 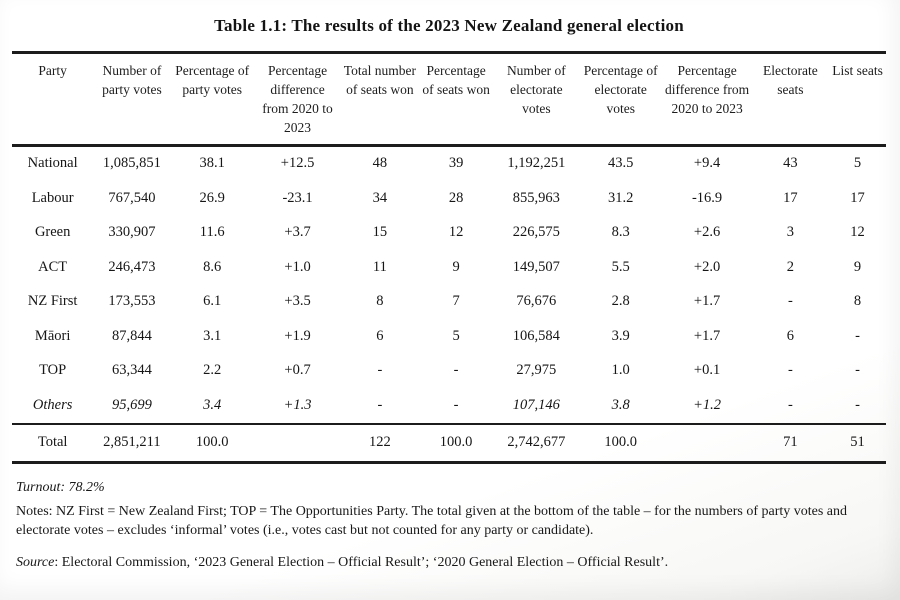 What do you see at coordinates (536, 443) in the screenshot?
I see `total-cell: 2,742,677` at bounding box center [536, 443].